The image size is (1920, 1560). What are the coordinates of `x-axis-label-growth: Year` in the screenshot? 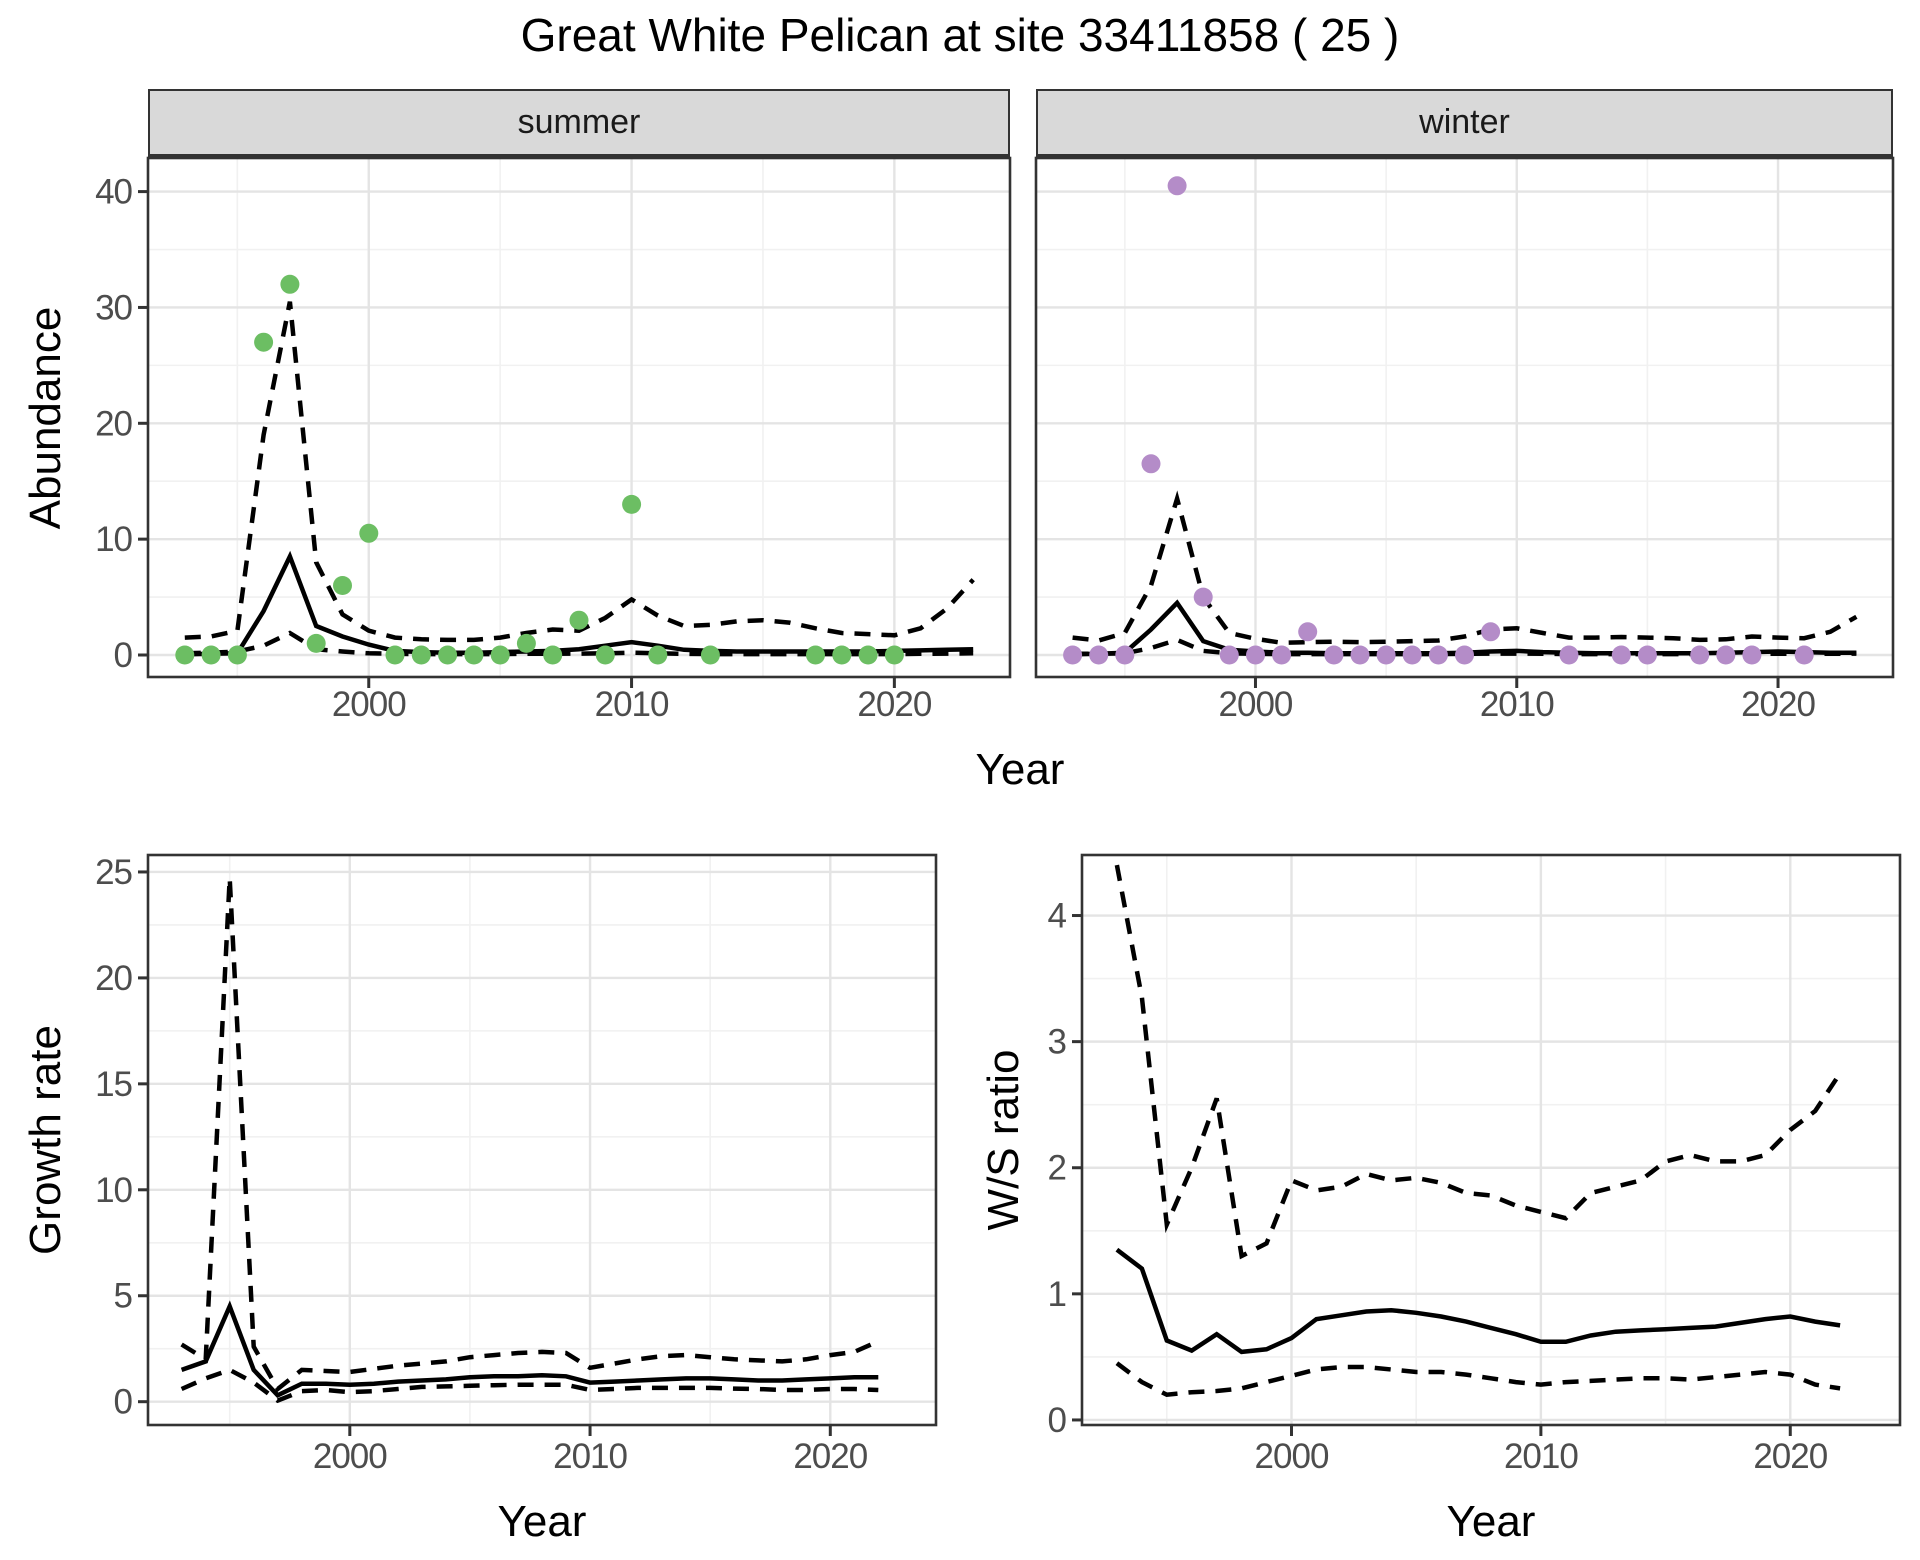 It's located at (542, 1521).